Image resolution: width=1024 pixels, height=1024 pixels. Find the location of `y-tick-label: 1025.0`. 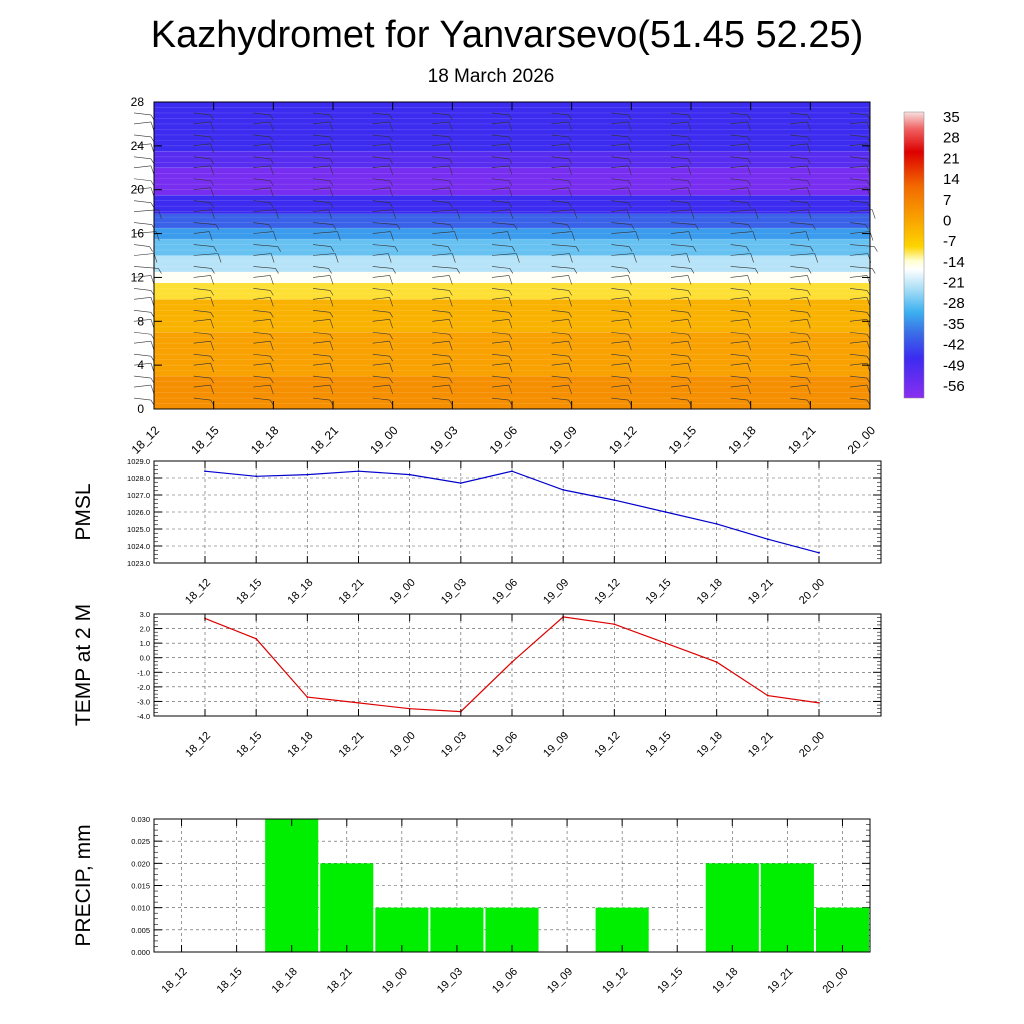

y-tick-label: 1025.0 is located at coordinates (138, 529).